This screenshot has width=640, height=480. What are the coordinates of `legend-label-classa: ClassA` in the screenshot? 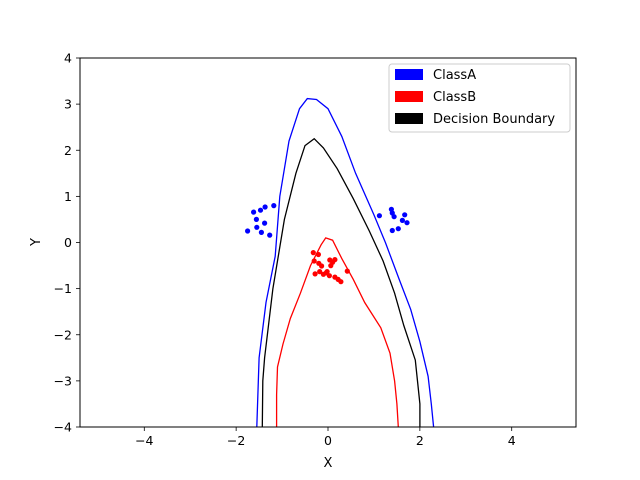 It's located at (454, 75).